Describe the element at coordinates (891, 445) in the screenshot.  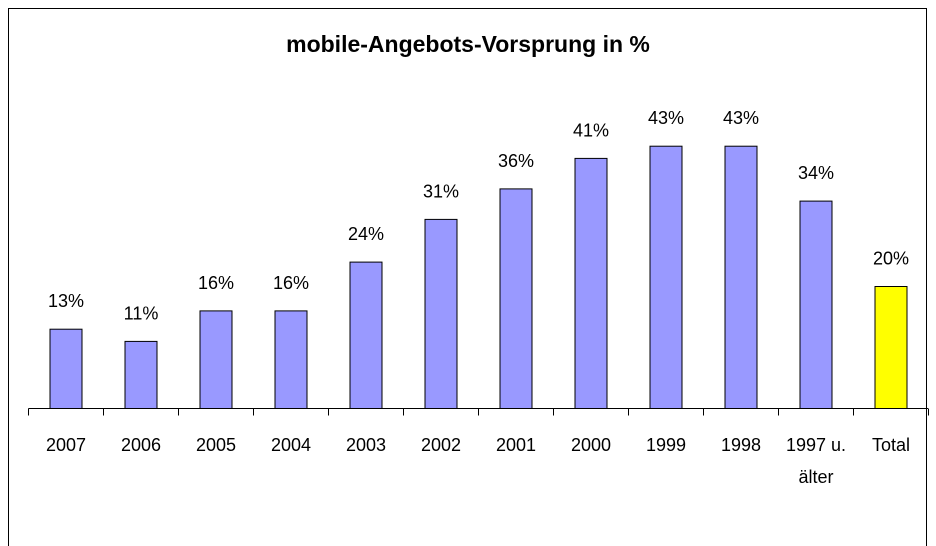
I see `x-tick-label: Total` at that location.